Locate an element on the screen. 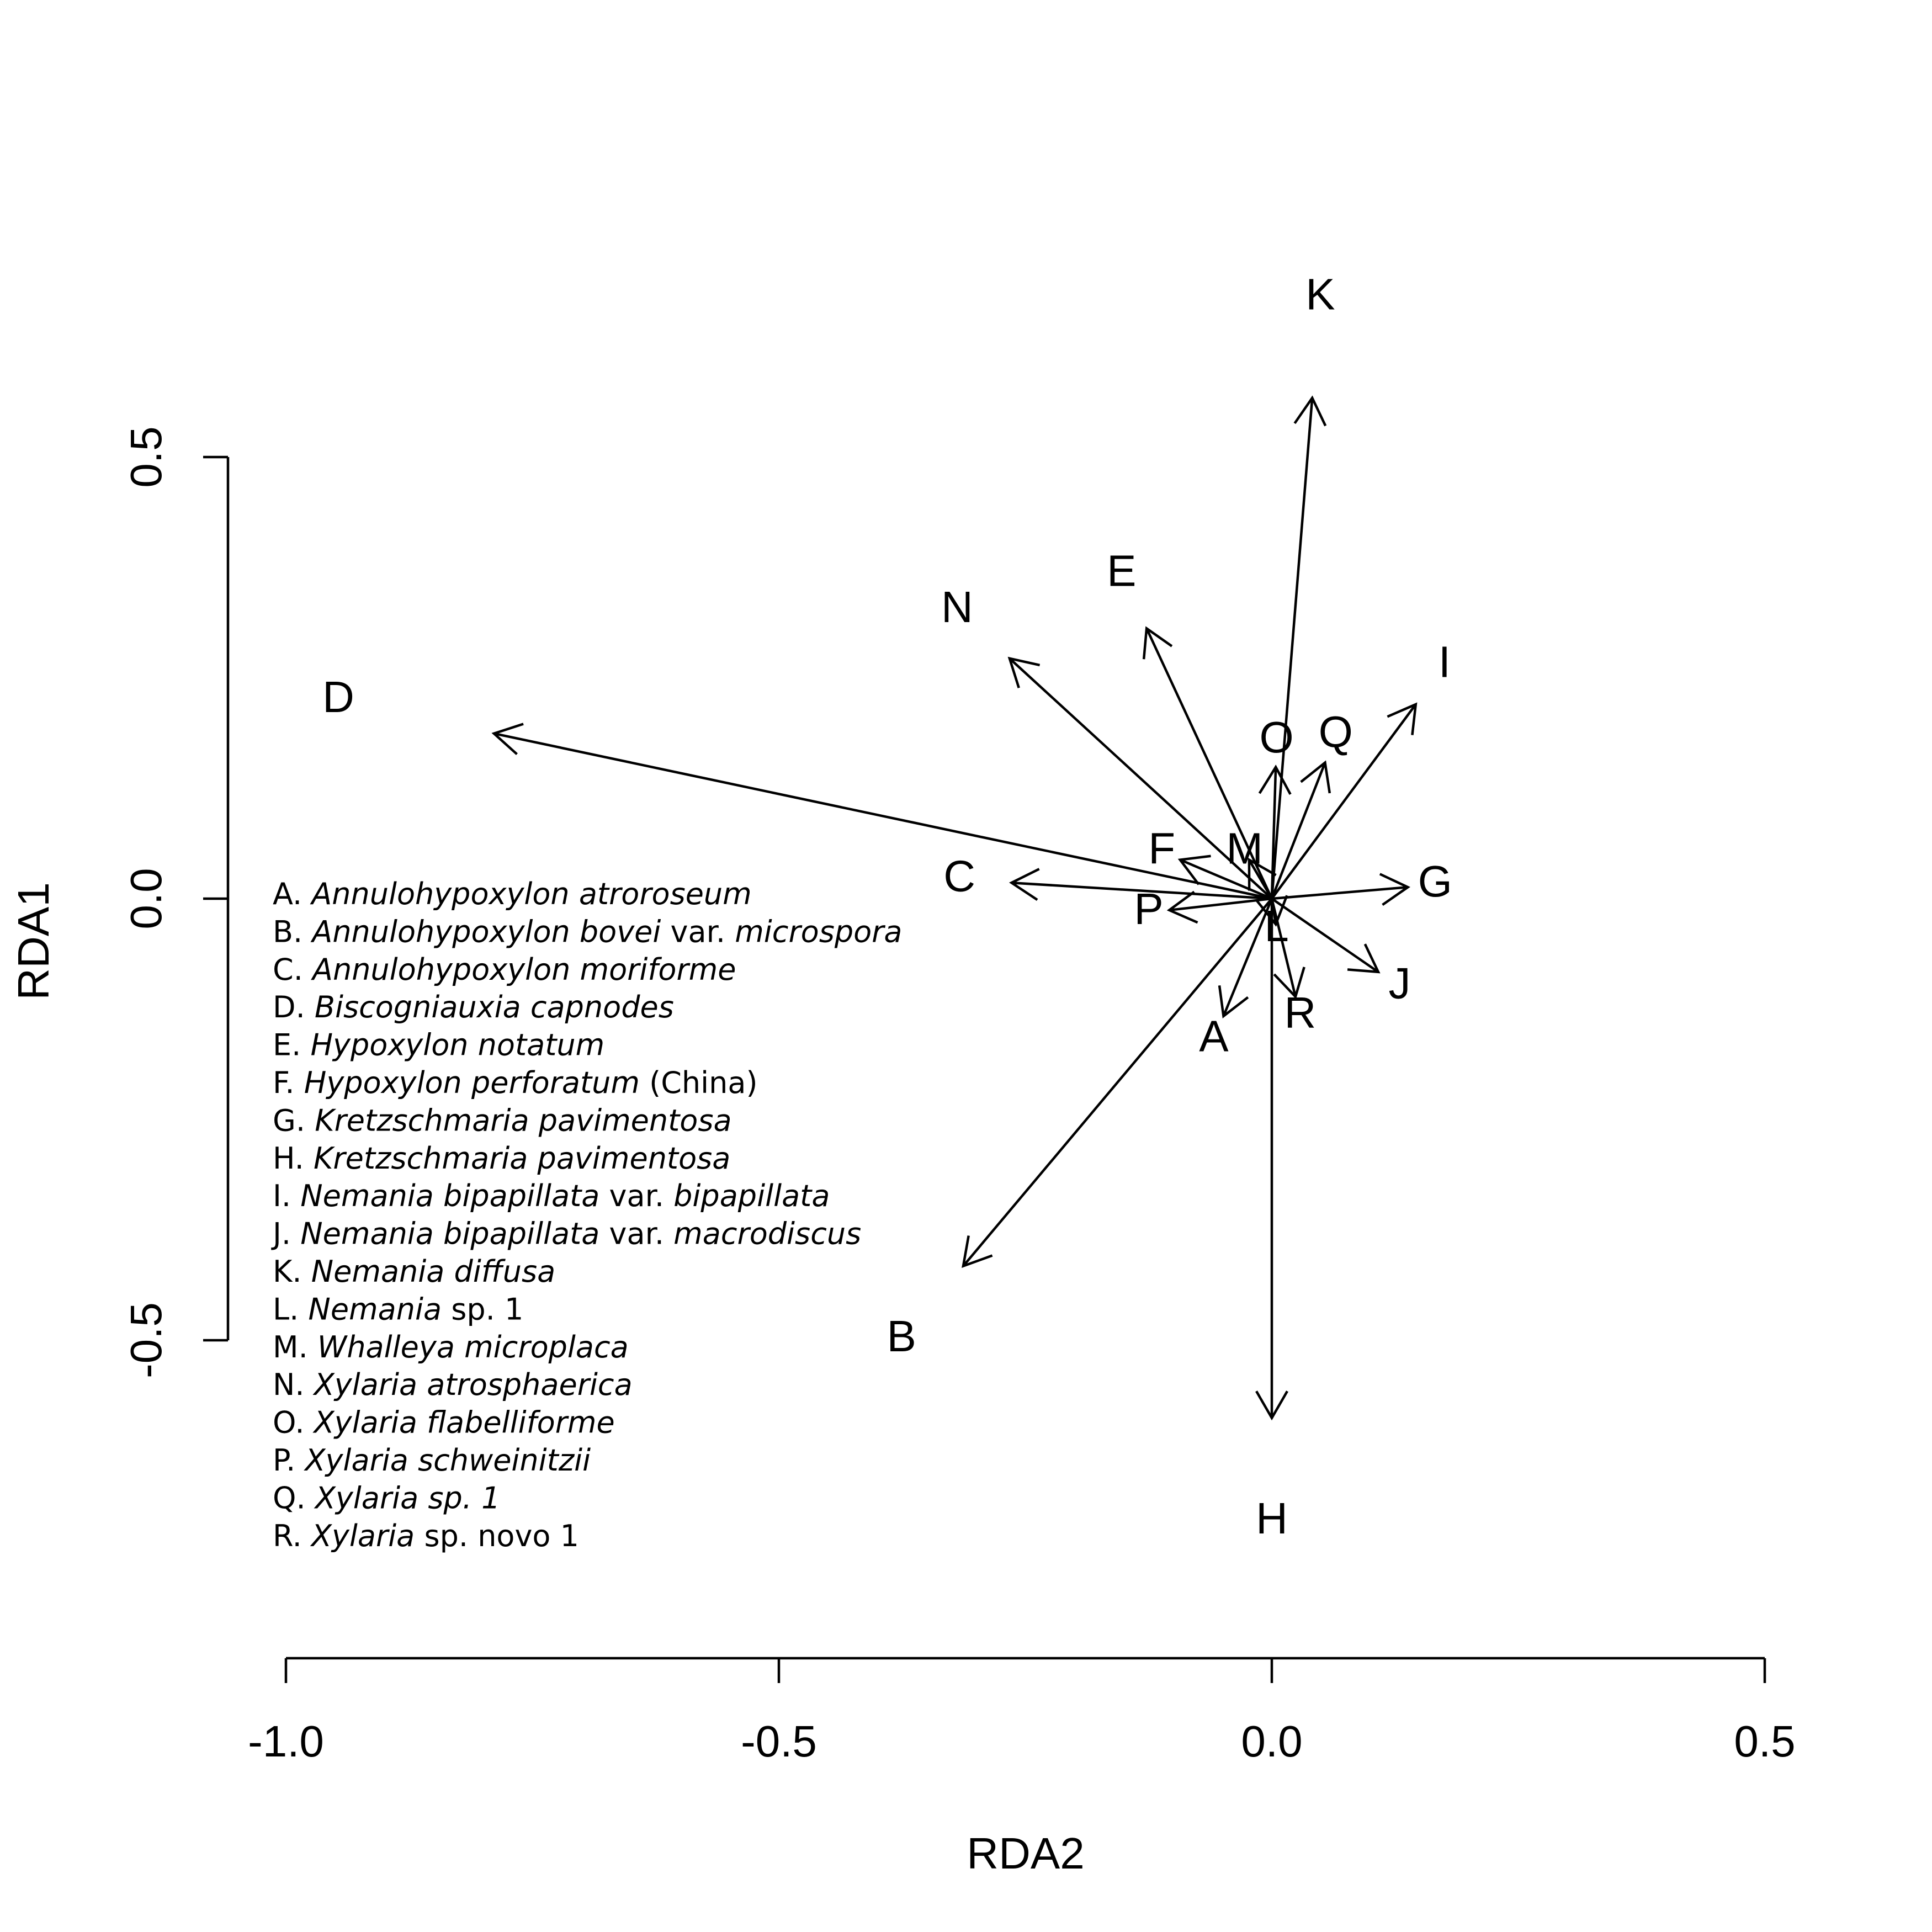 The width and height of the screenshot is (1932, 1932). legend-entry: B. Annulohypoxylon bovei var. microspora is located at coordinates (587, 932).